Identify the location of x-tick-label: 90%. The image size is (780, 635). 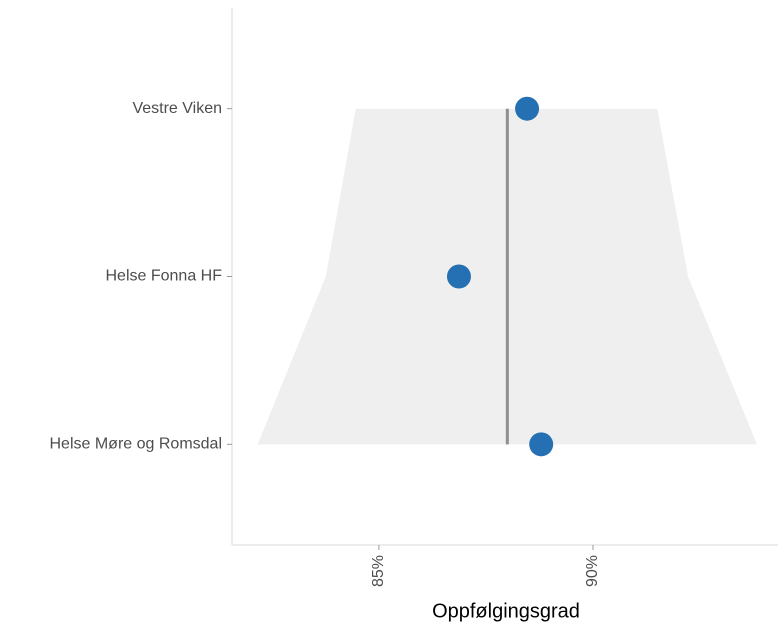
(592, 571).